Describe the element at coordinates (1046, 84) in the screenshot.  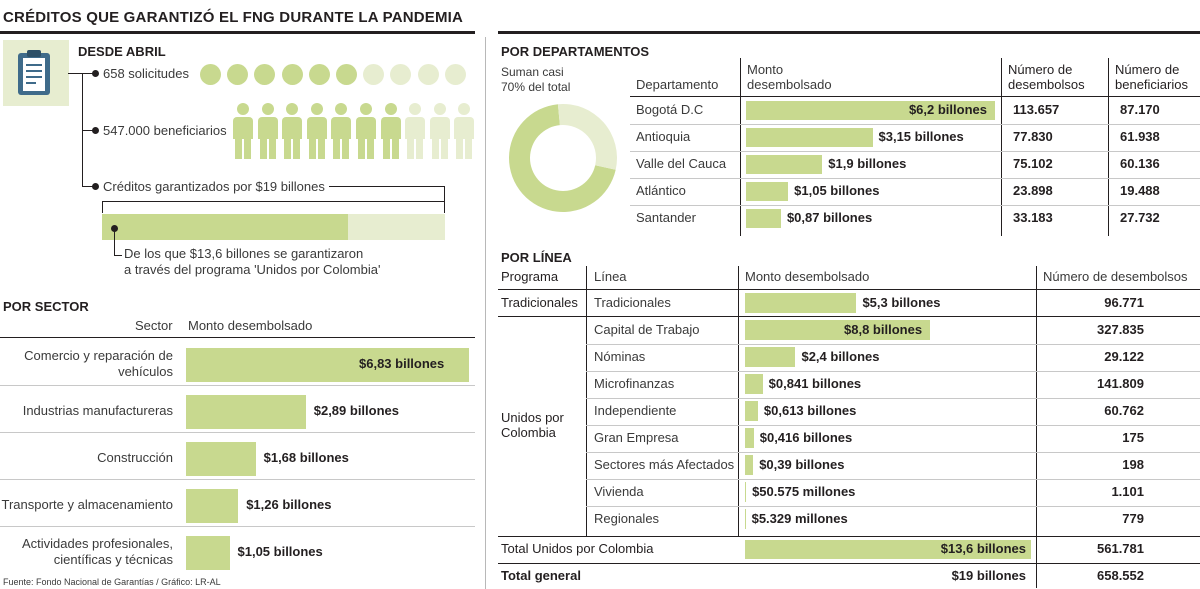
I see `desembolsos-col-header: desembolsos` at that location.